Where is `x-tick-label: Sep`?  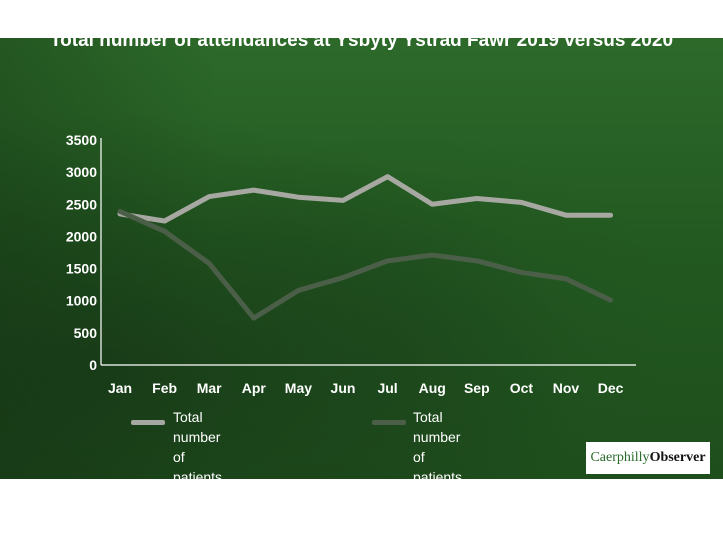
x-tick-label: Sep is located at coordinates (477, 388).